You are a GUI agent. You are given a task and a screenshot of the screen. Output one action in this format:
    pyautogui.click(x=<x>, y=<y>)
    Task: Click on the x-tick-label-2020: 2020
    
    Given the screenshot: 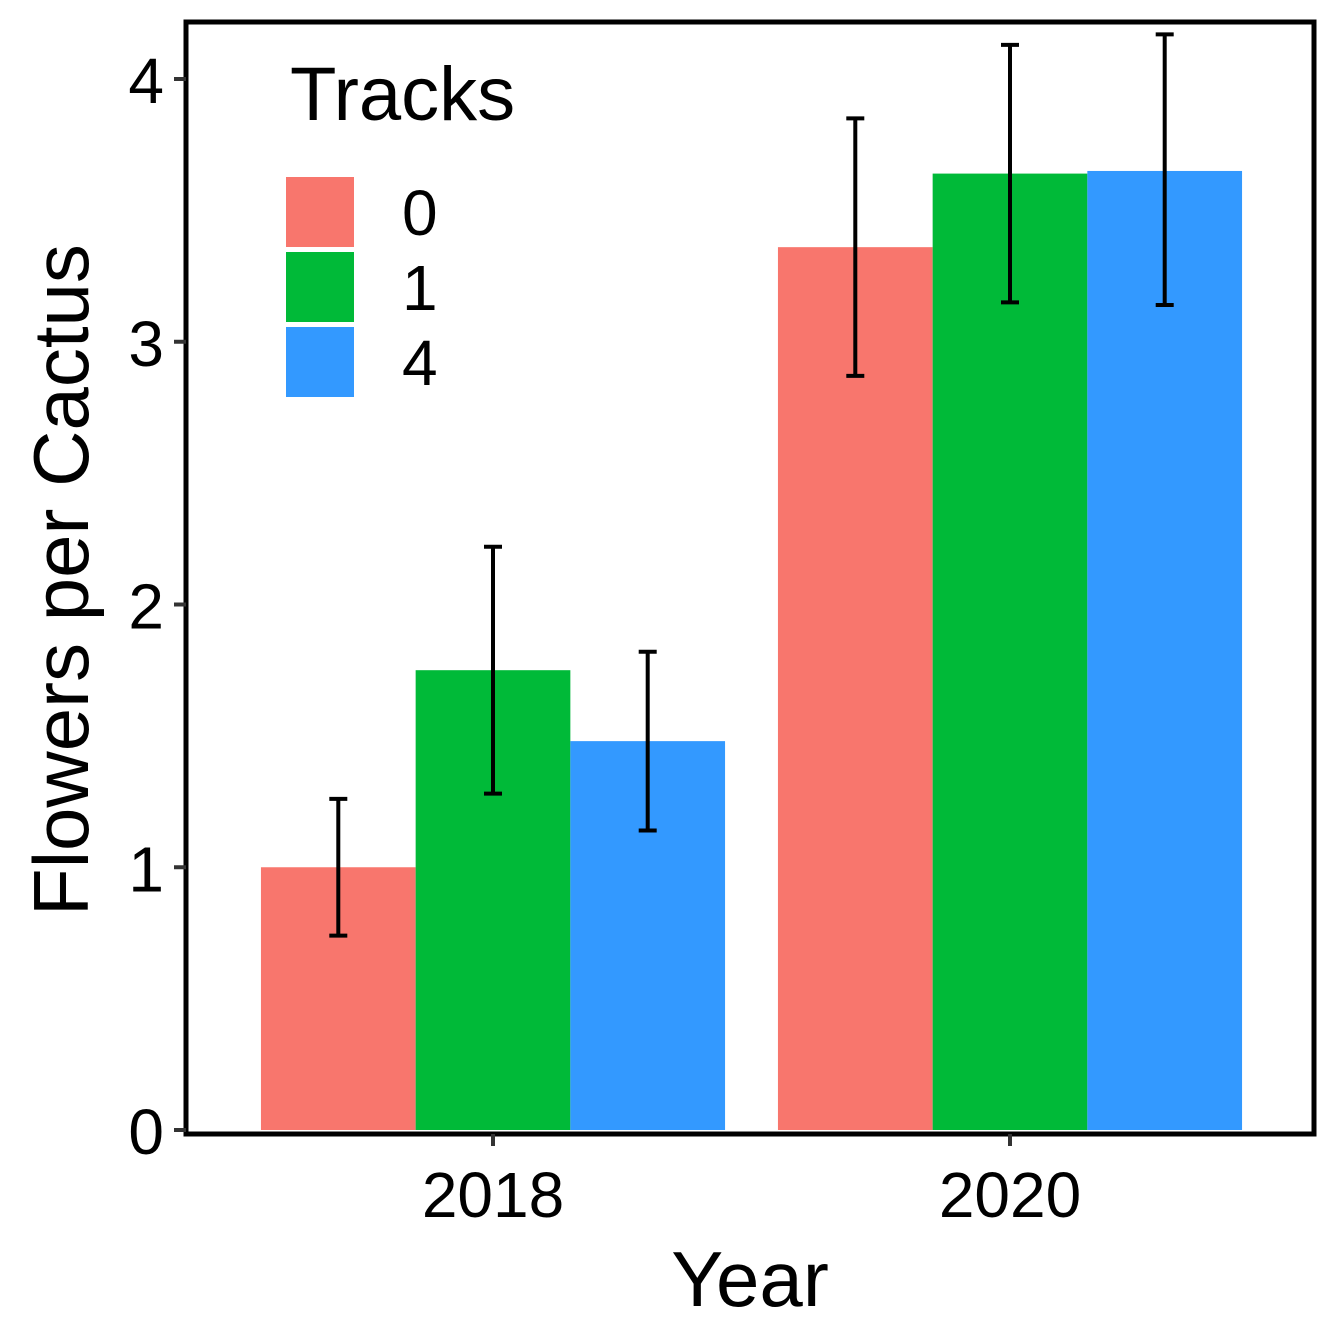 What is the action you would take?
    pyautogui.click(x=1010, y=1195)
    